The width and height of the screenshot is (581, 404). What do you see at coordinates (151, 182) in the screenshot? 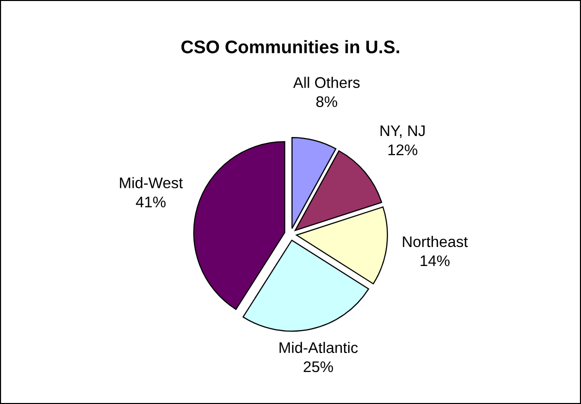
I see `slice-label: Mid-West` at bounding box center [151, 182].